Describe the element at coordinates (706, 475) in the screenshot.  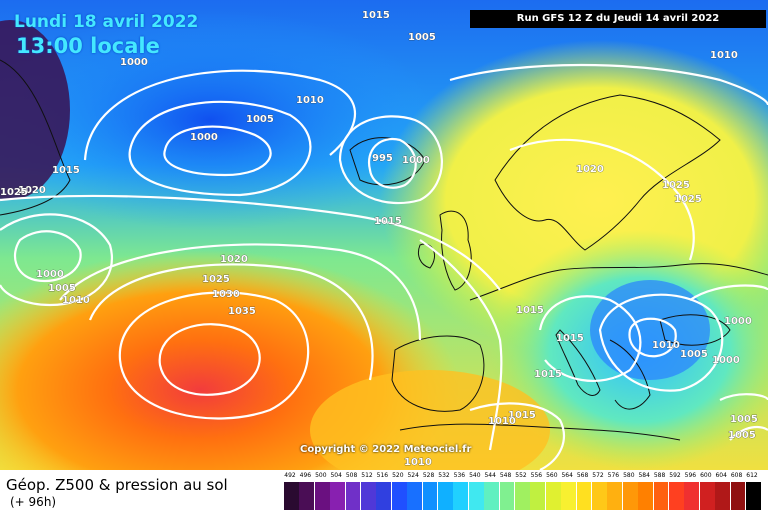
I see `color-scale-label: 600` at that location.